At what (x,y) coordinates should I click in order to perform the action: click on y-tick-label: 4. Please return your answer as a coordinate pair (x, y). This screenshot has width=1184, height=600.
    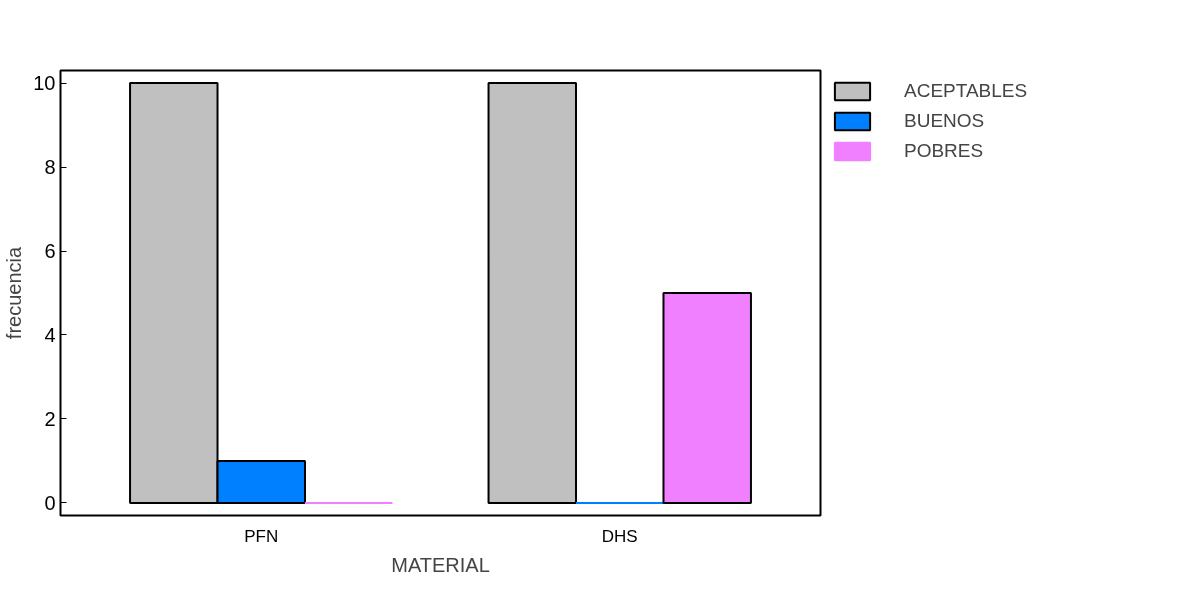
    Looking at the image, I should click on (50, 334).